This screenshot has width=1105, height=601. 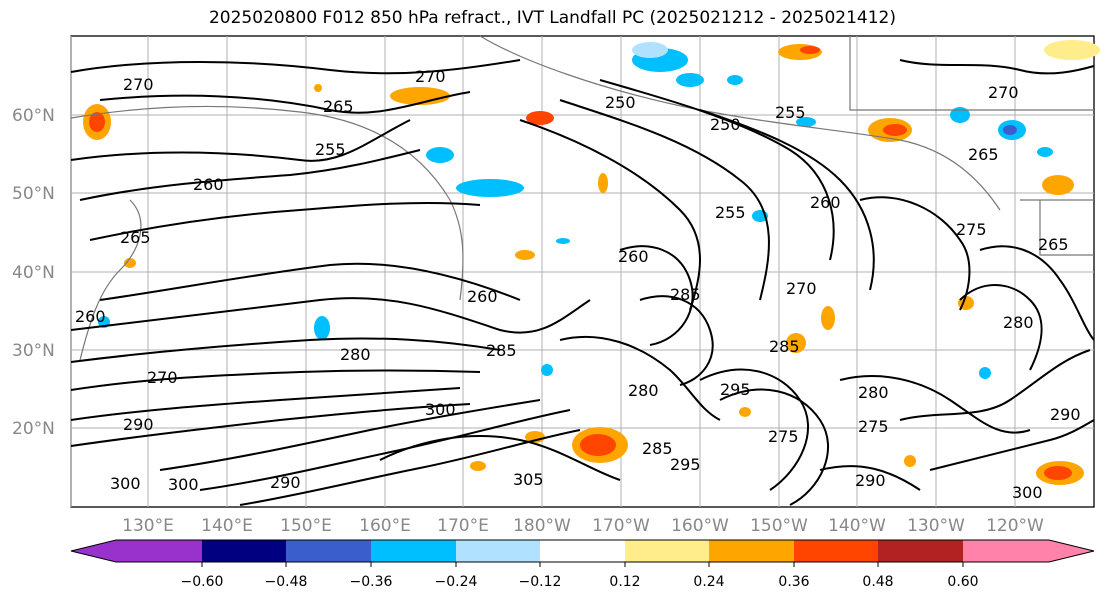 I want to click on lat-label: 40°N, so click(x=33, y=273).